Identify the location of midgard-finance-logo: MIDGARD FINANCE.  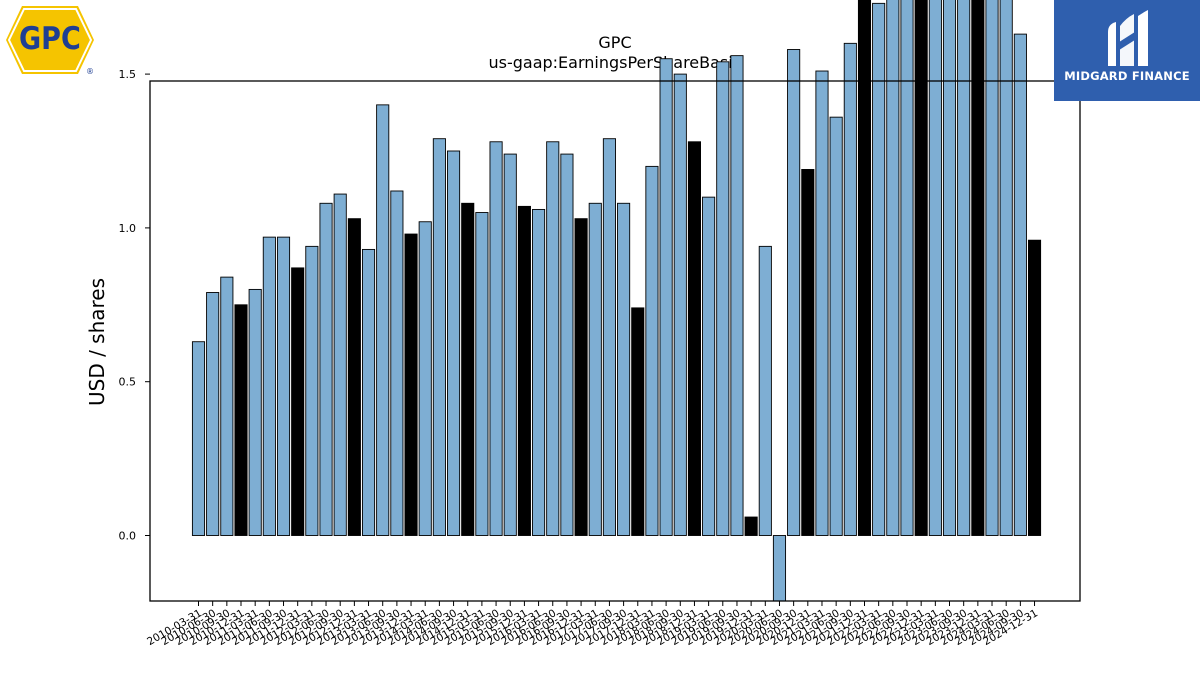
(1127, 50).